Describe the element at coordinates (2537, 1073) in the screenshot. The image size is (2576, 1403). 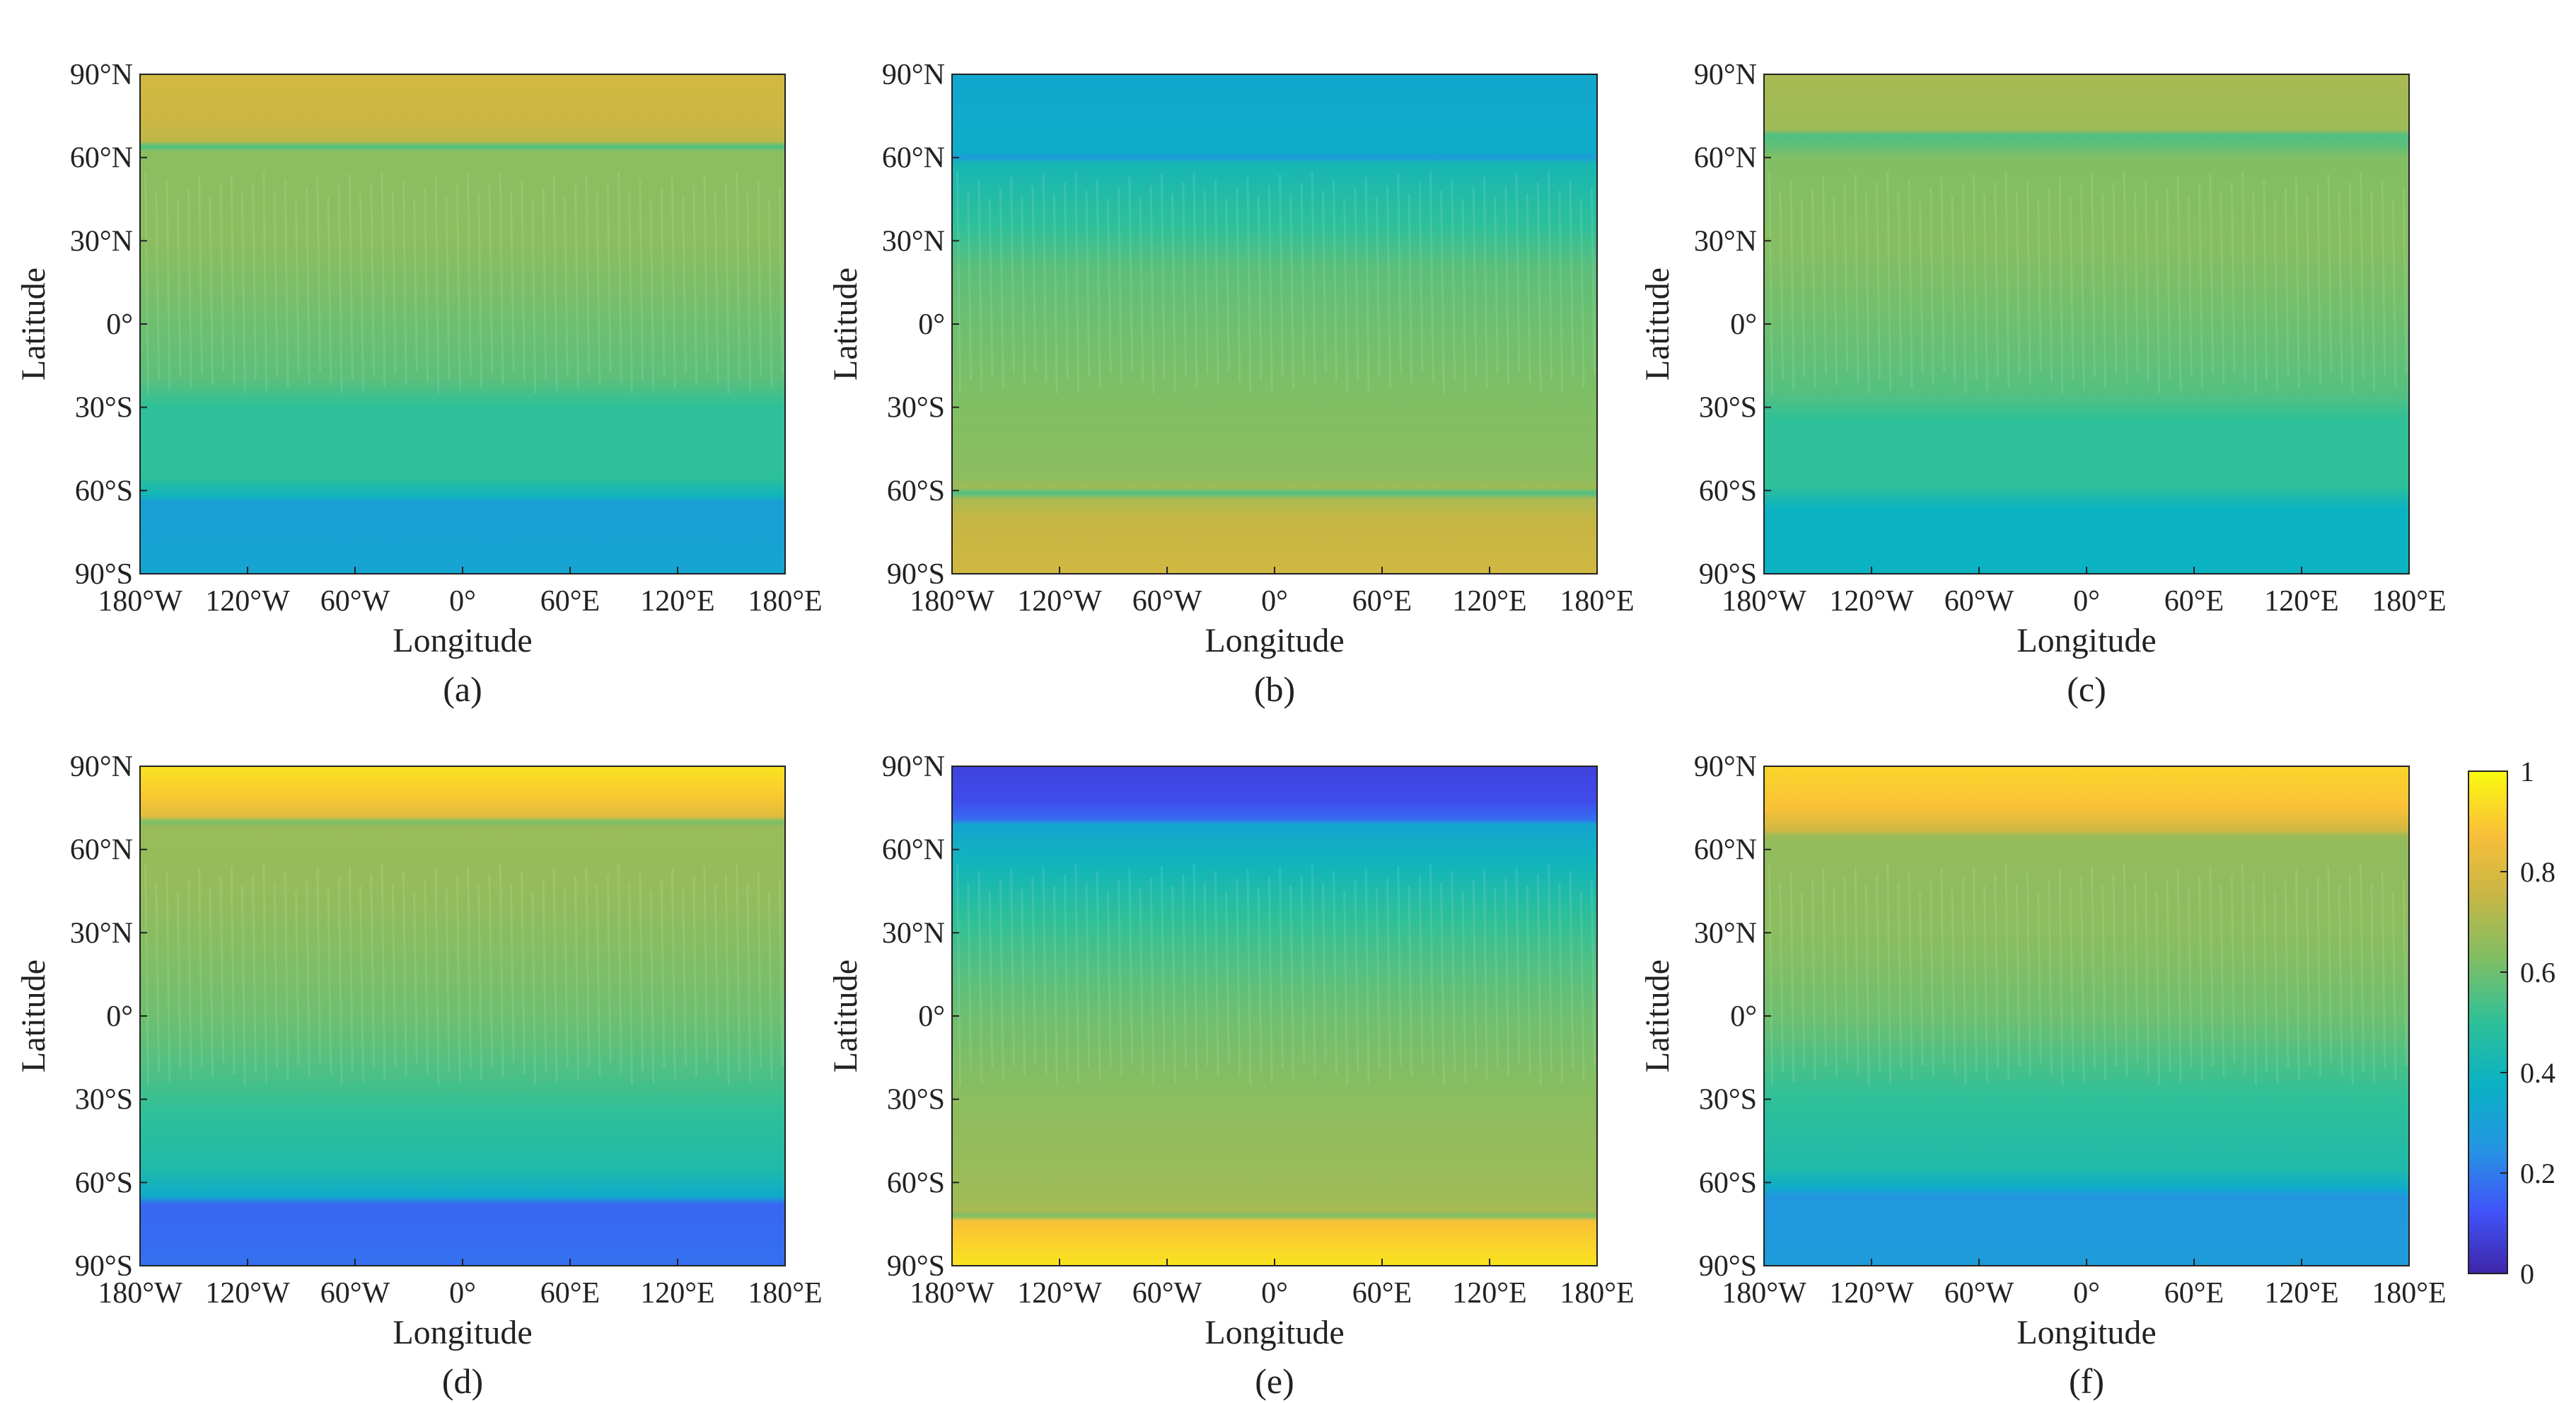
I see `colorbar-tick-label-0-4: 0.4` at that location.